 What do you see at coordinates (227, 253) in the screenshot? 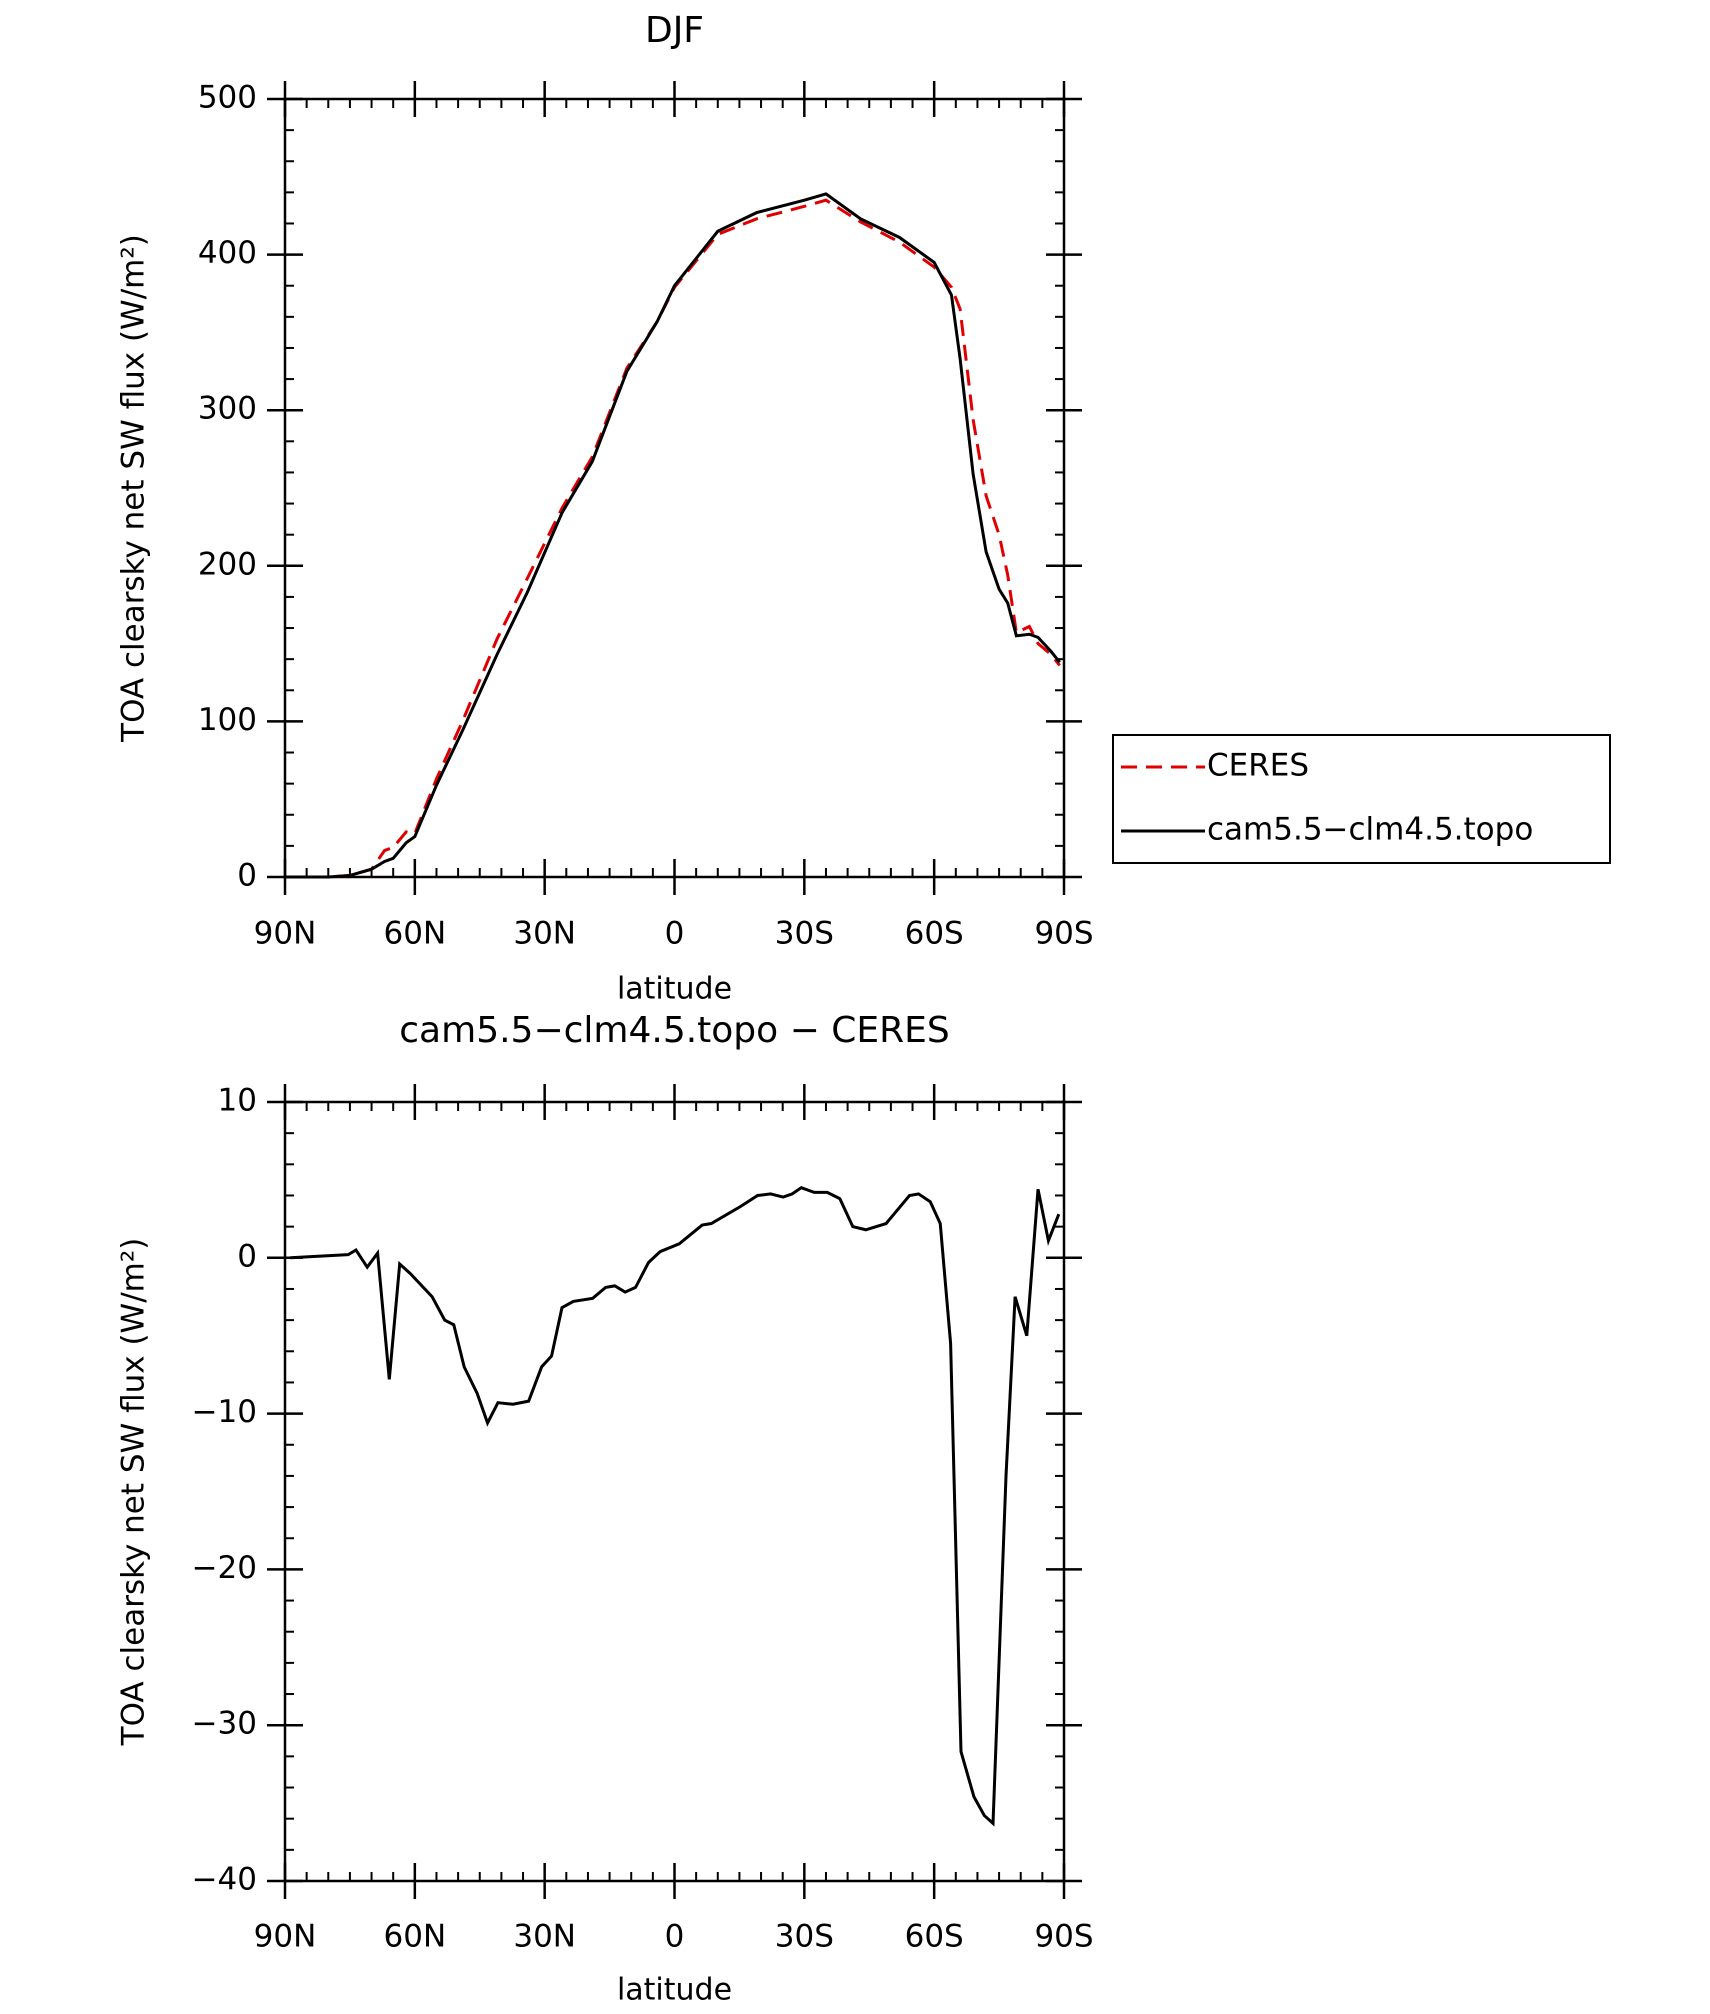
I see `y-tick-label: 400` at bounding box center [227, 253].